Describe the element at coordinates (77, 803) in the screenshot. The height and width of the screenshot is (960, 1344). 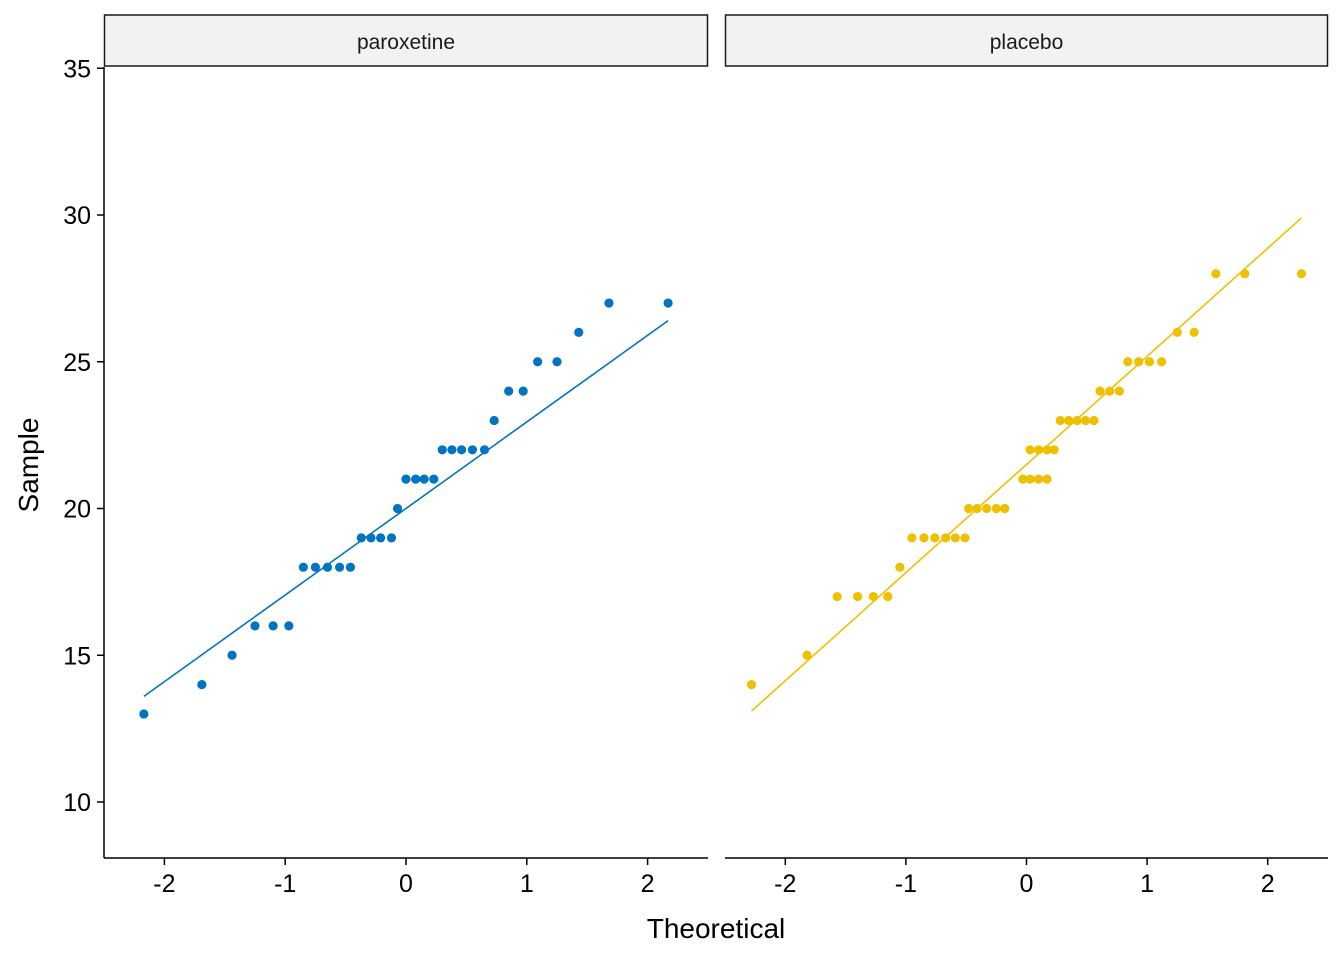
I see `y-tick-label: 10` at that location.